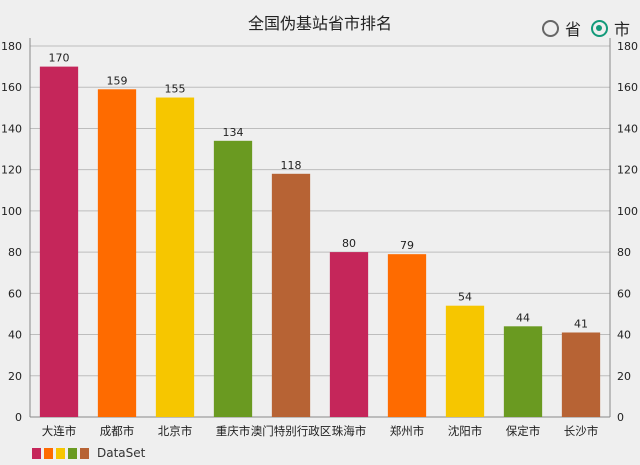  Describe the element at coordinates (117, 80) in the screenshot. I see `bar-value-label: 159` at that location.